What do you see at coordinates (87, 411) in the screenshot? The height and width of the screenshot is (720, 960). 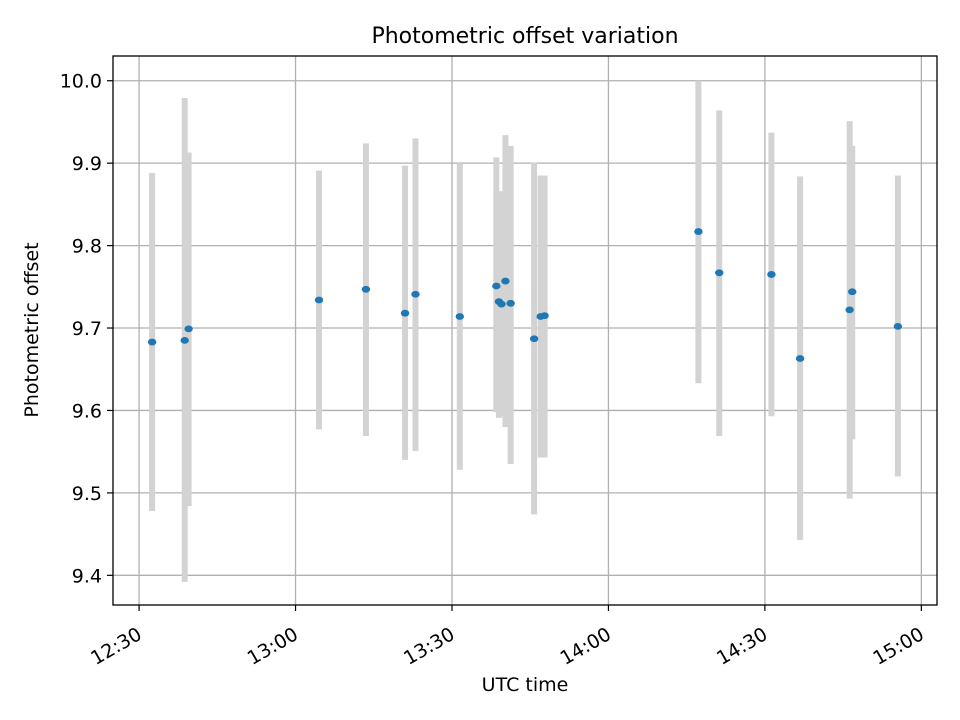 I see `y-tick-label: 9.6` at bounding box center [87, 411].